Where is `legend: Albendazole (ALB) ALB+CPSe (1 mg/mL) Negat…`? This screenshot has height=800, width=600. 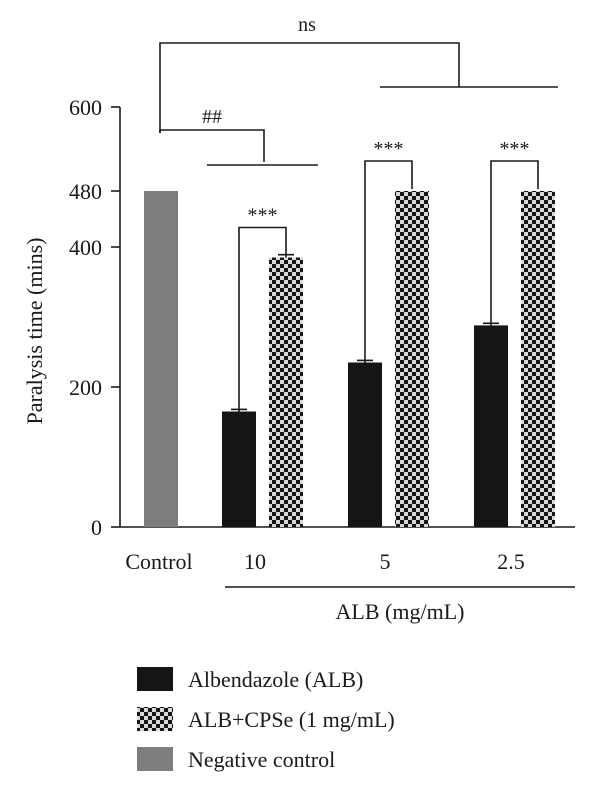
legend: Albendazole (ALB) ALB+CPSe (1 mg/mL) Negat… is located at coordinates (266, 719).